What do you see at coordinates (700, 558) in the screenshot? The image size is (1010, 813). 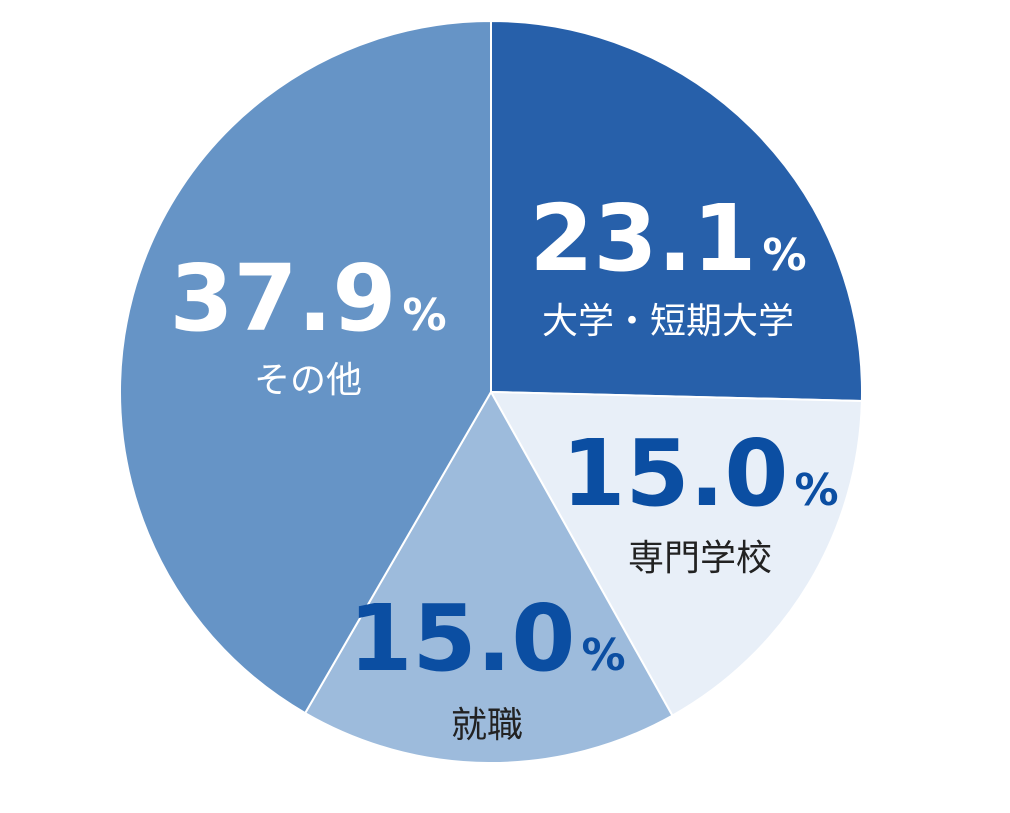 I see `slice-category-label: 専門学校` at bounding box center [700, 558].